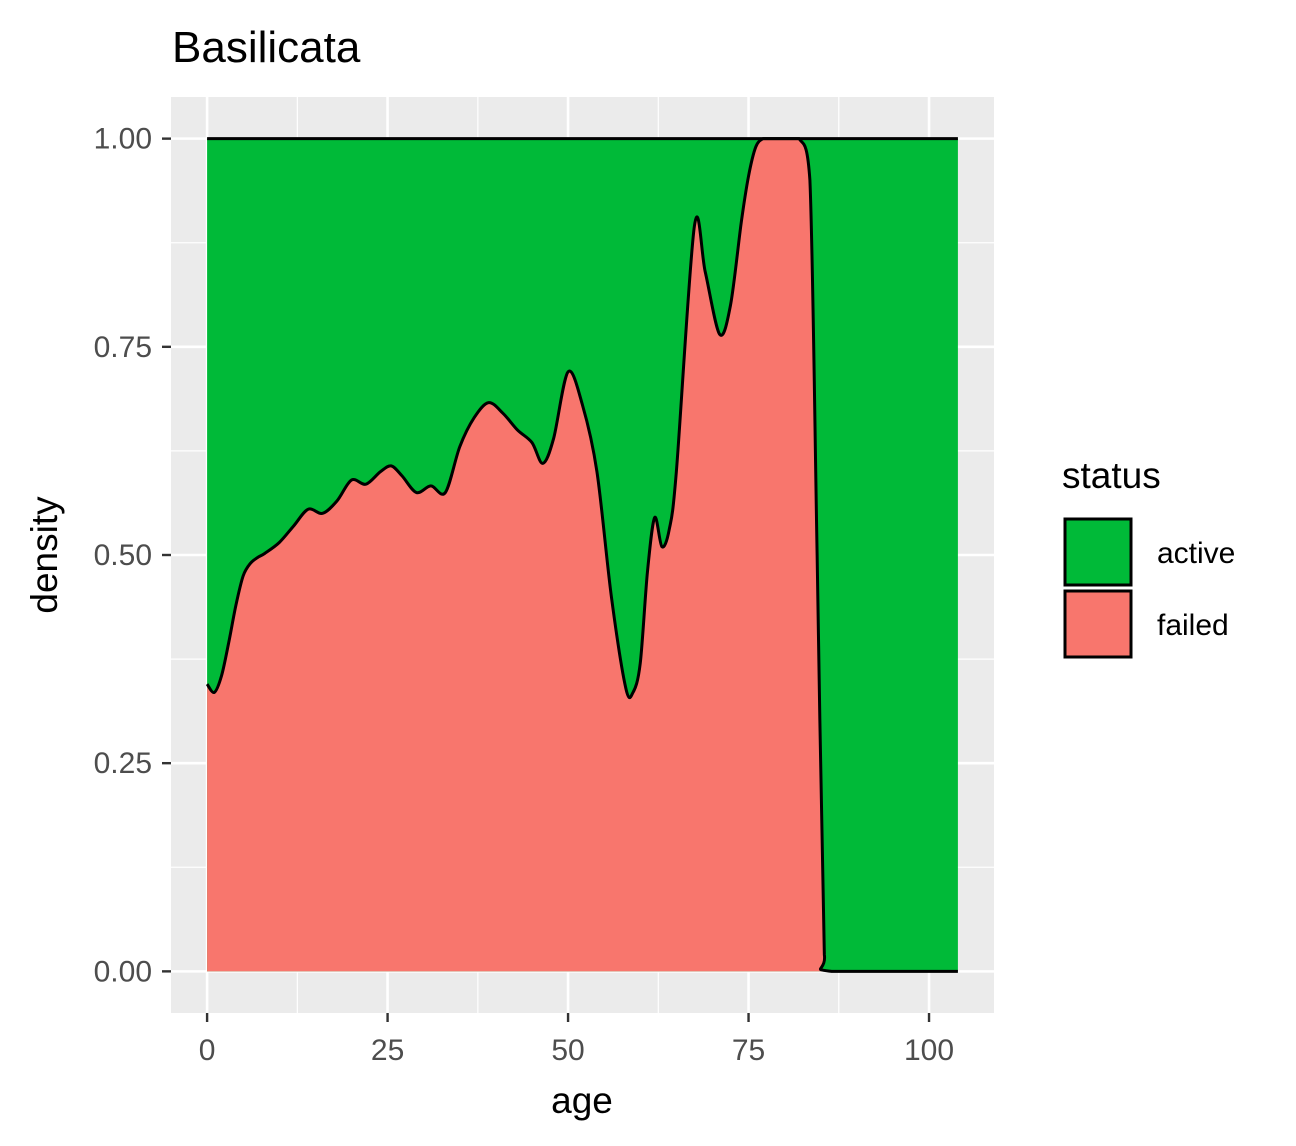  What do you see at coordinates (123, 139) in the screenshot?
I see `y-tick-label: 1.00` at bounding box center [123, 139].